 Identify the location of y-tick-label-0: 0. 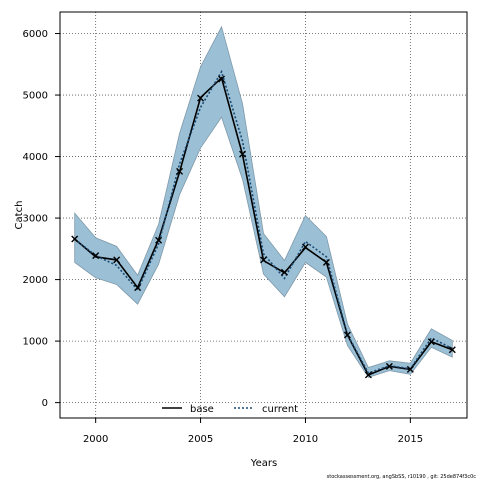
(45, 403).